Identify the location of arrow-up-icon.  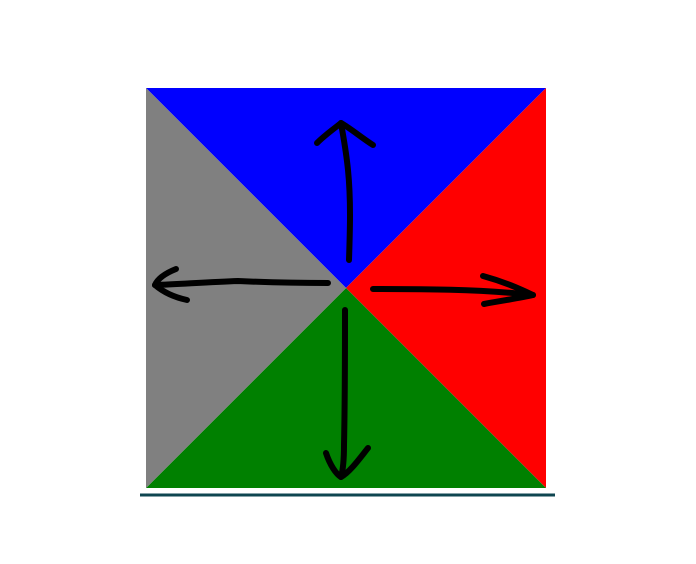
(345, 191).